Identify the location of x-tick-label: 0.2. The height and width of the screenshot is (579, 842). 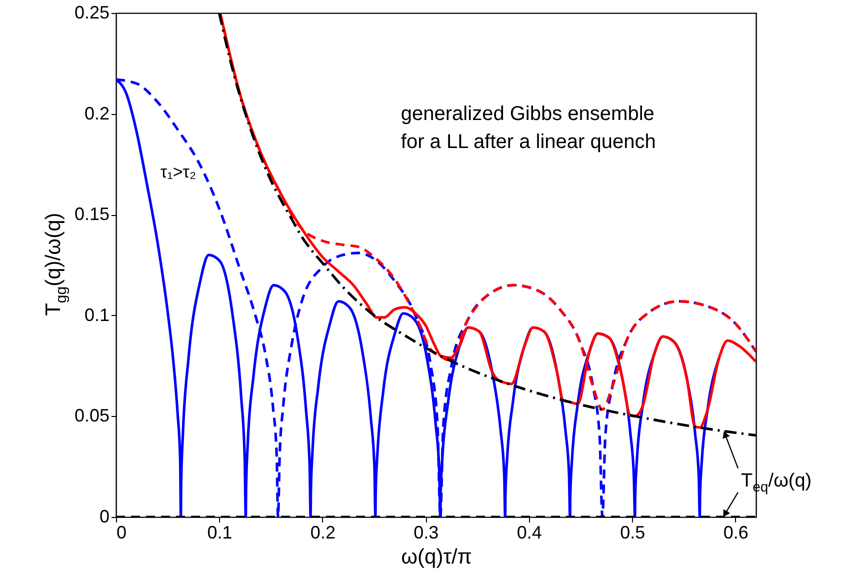
(323, 532).